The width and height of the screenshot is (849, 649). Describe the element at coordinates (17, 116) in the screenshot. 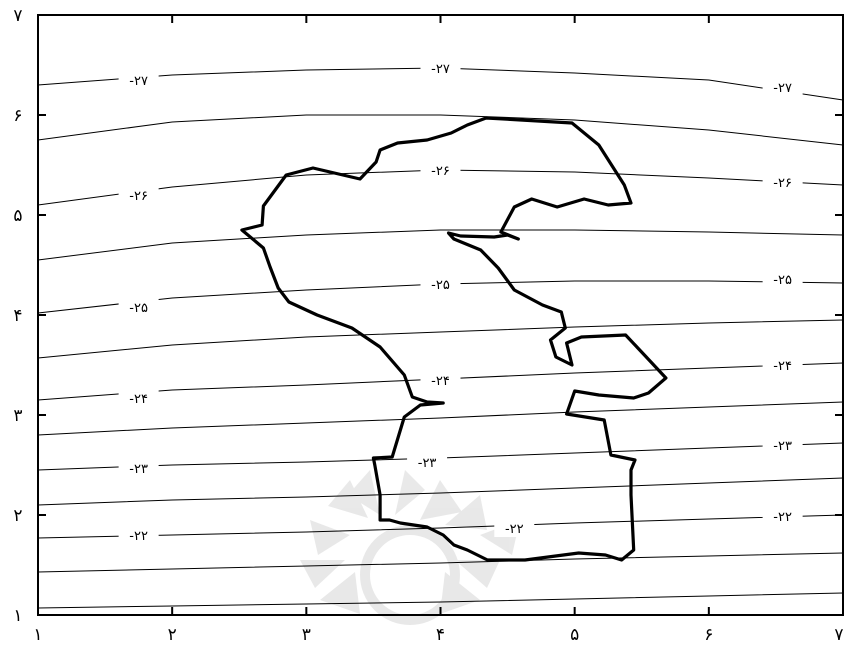

I see `y-tick-label: ۶` at that location.